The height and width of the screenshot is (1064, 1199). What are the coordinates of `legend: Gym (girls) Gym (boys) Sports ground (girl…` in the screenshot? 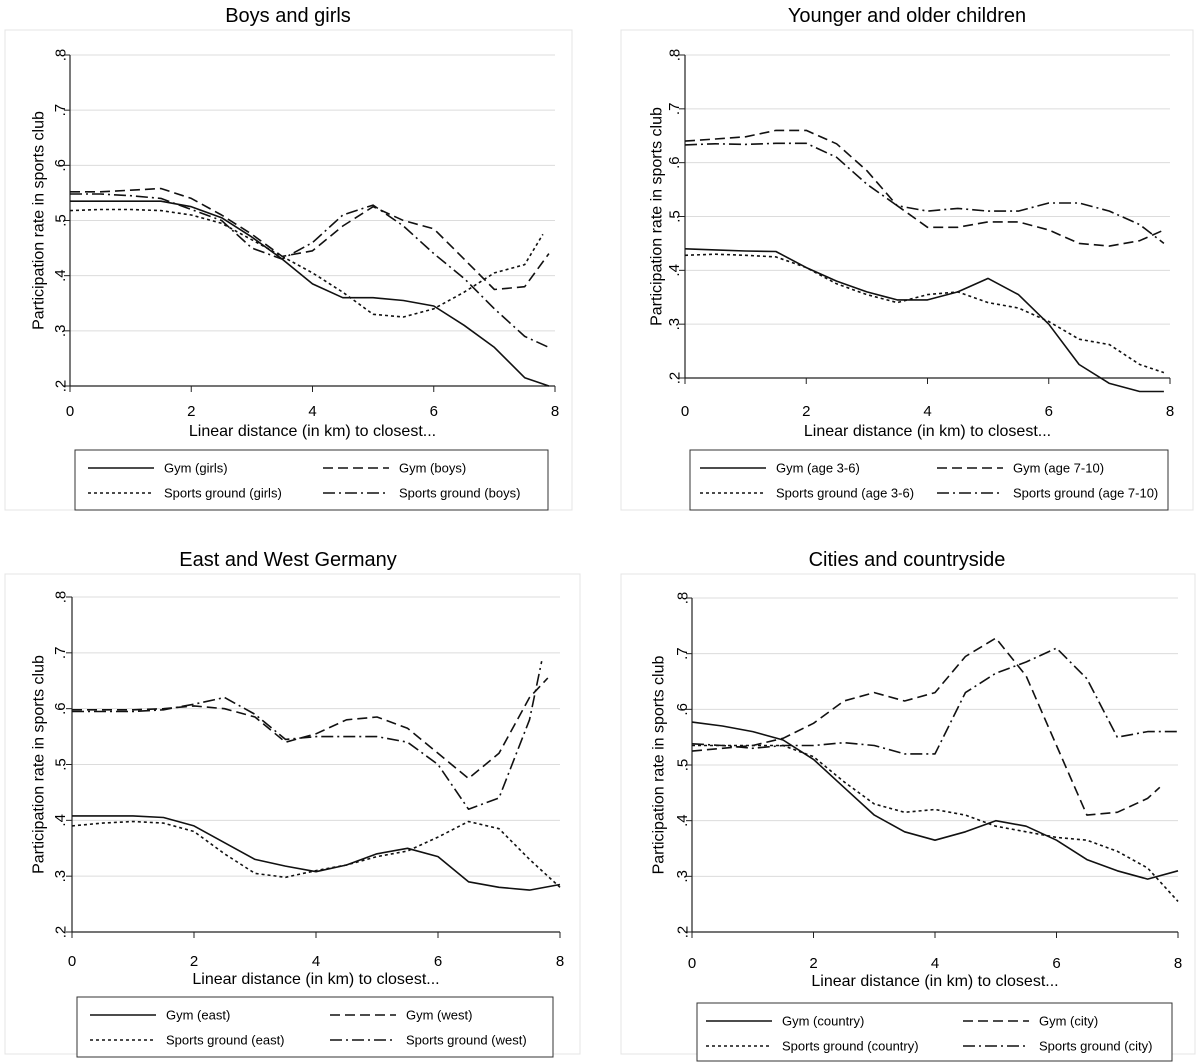 It's located at (311, 480).